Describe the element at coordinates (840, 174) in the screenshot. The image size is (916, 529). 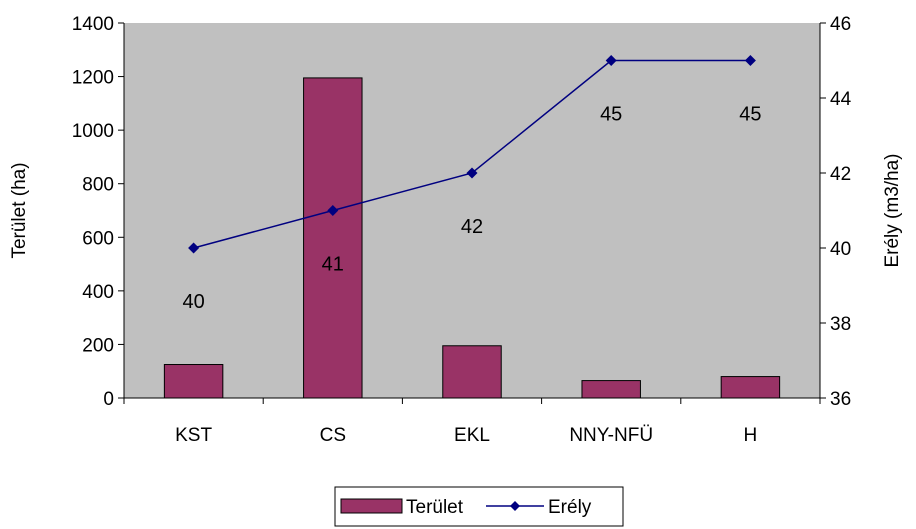
I see `right-tick-label: 42` at that location.